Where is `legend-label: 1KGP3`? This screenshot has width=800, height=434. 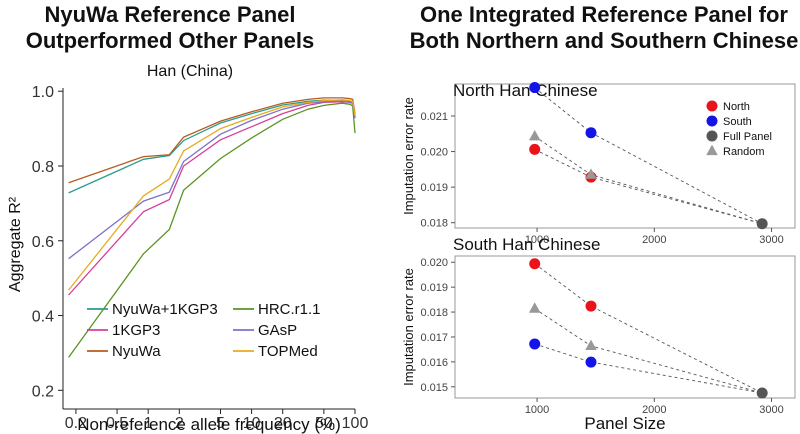
legend-label: 1KGP3 is located at coordinates (136, 330).